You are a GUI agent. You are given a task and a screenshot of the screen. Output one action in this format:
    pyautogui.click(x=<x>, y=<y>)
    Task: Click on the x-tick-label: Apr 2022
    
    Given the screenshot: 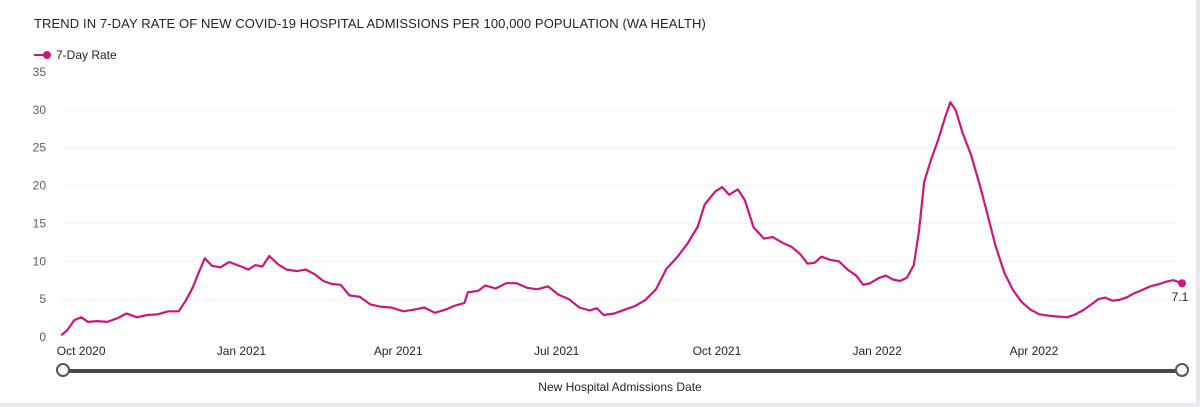 What is the action you would take?
    pyautogui.click(x=1034, y=351)
    